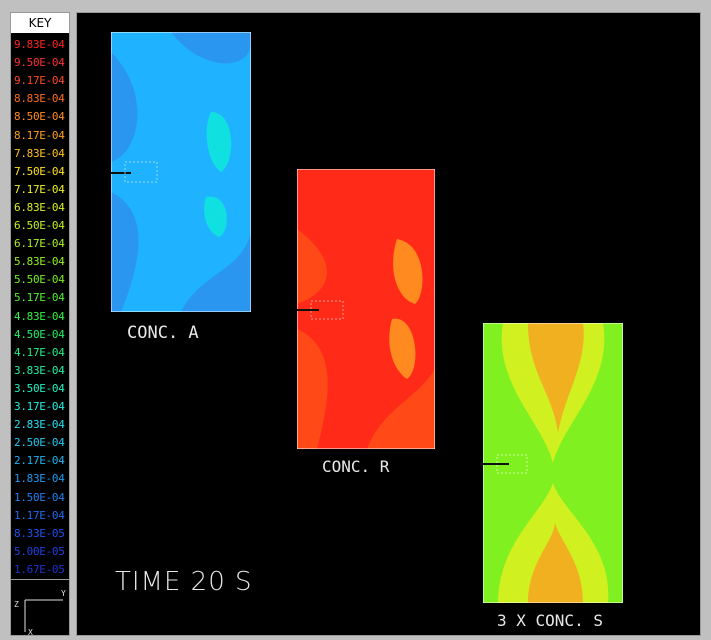  I want to click on key-entry: 1.50E-04, so click(39, 497).